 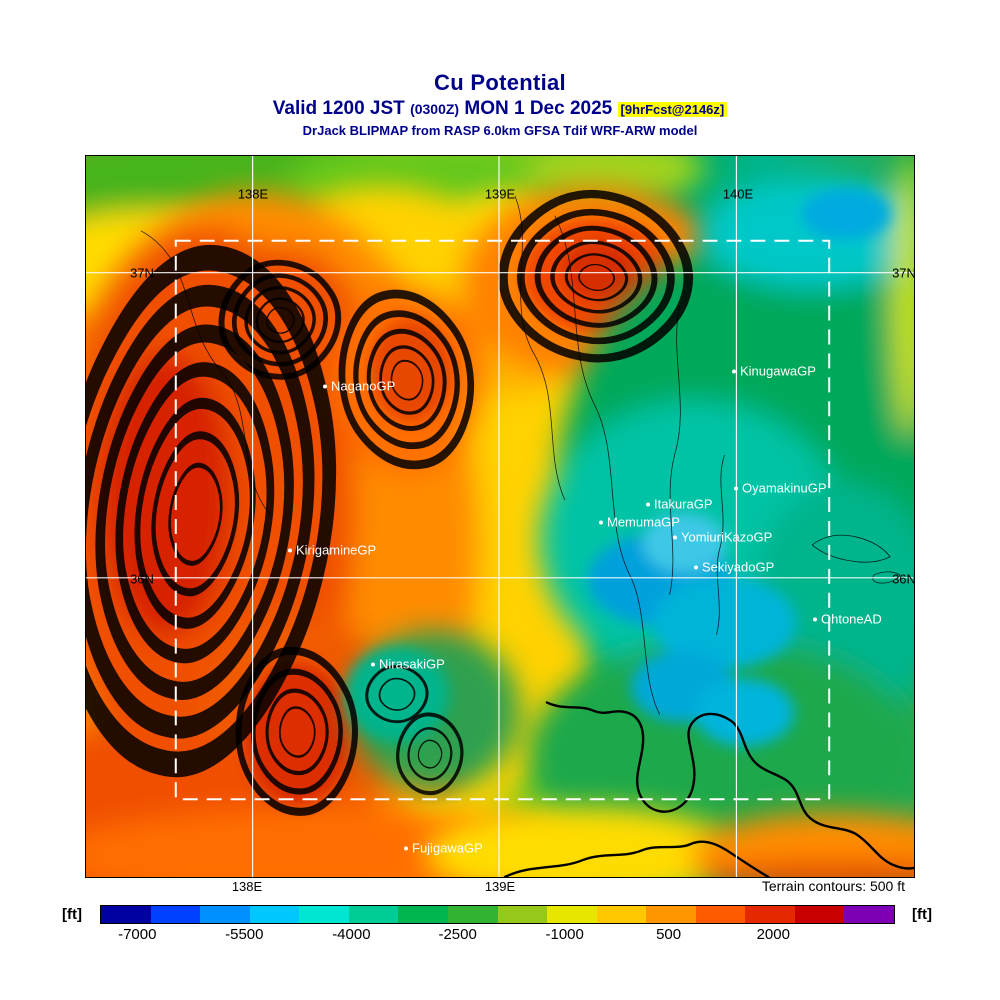 I want to click on colorbar-tick--5500: -5500, so click(x=244, y=934).